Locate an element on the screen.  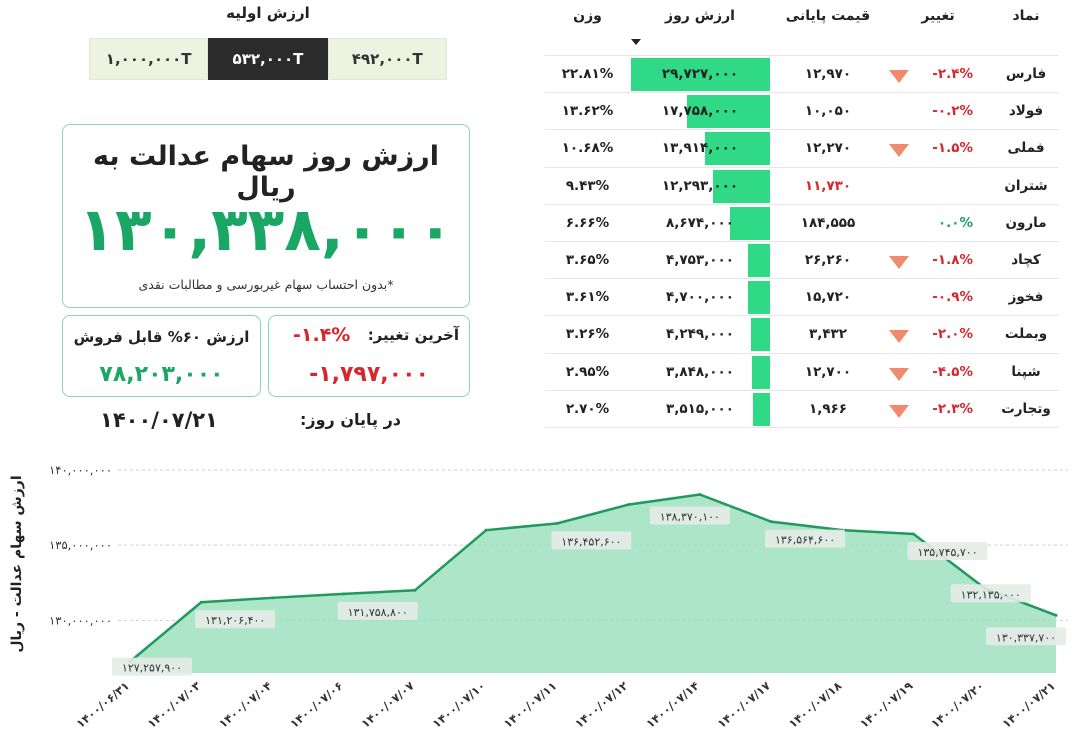
symbol-cell: وبملت is located at coordinates (1026, 334).